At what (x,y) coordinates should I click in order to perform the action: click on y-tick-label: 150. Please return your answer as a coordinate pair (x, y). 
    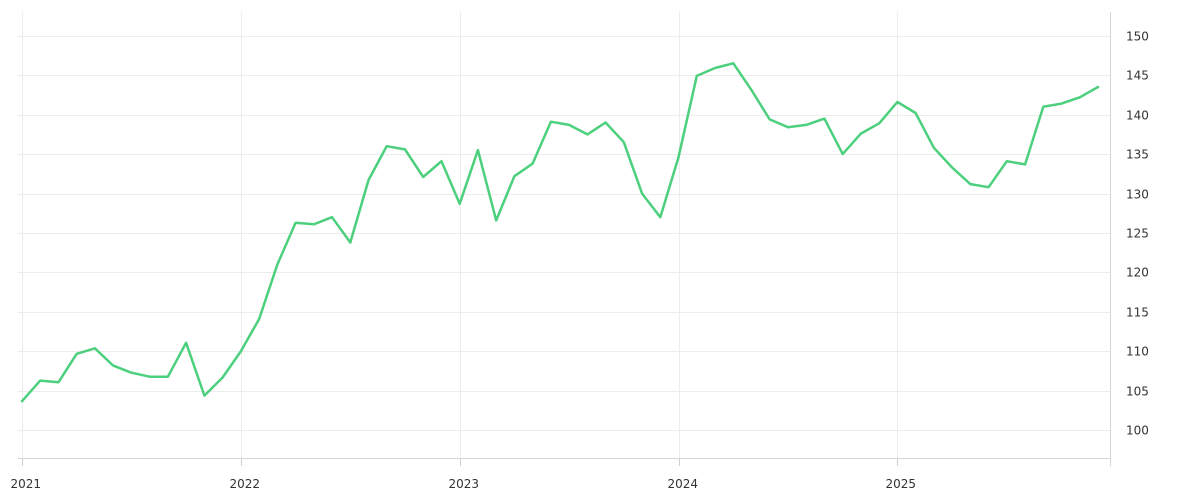
    Looking at the image, I should click on (1137, 37).